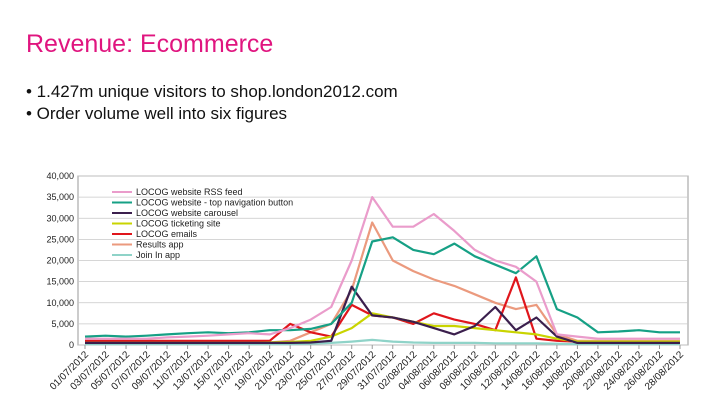 The image size is (728, 410). I want to click on legend-label: LOCOG website carousel, so click(187, 213).